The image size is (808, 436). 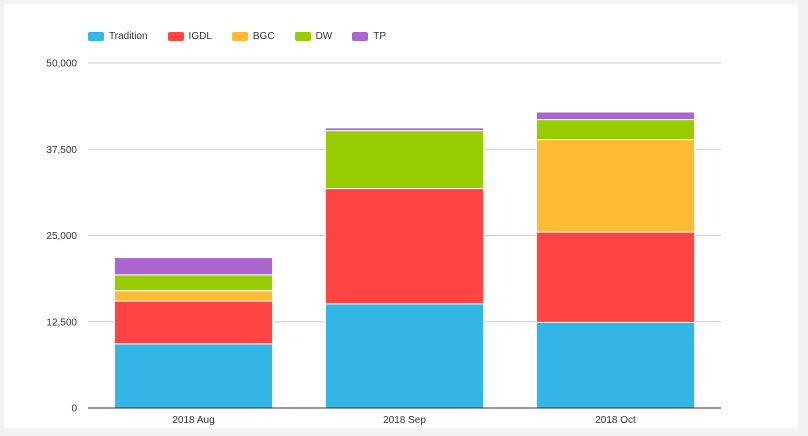 I want to click on legend-item-igdl: IGDL, so click(x=189, y=36).